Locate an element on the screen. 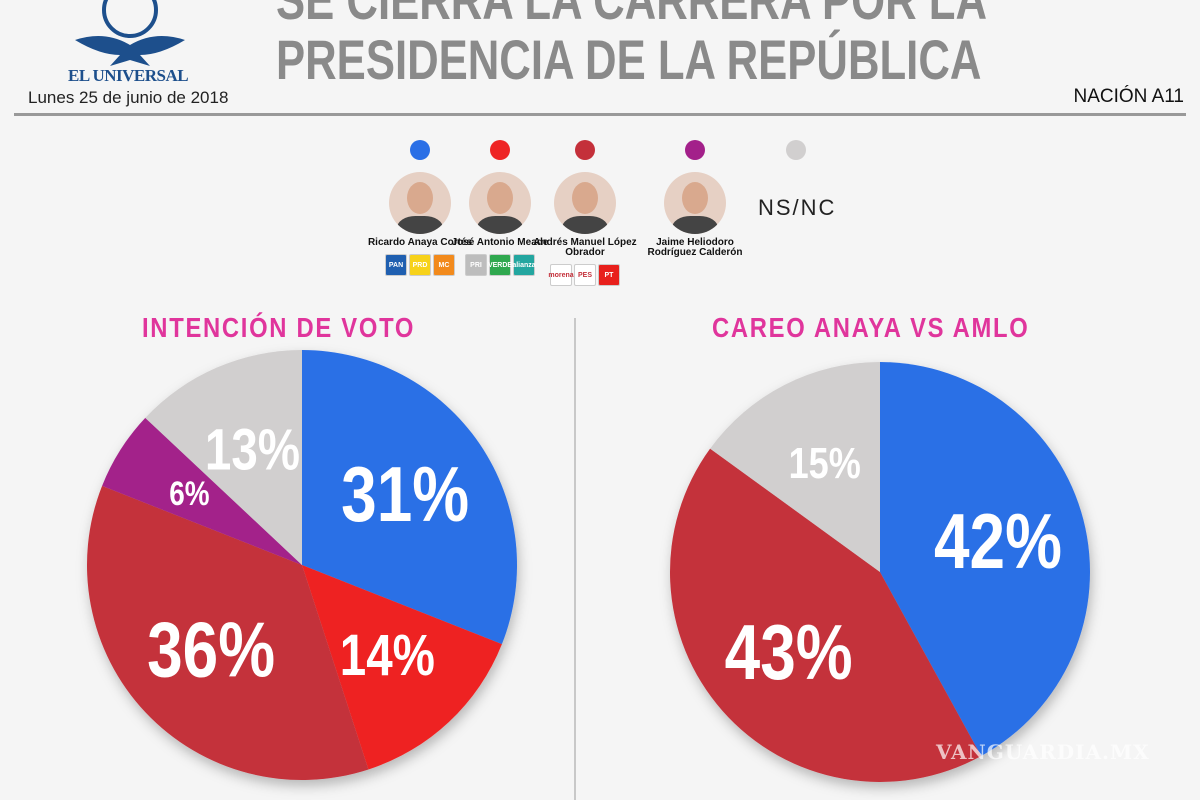 The width and height of the screenshot is (1200, 800). party-logo-icon: PRI is located at coordinates (476, 265).